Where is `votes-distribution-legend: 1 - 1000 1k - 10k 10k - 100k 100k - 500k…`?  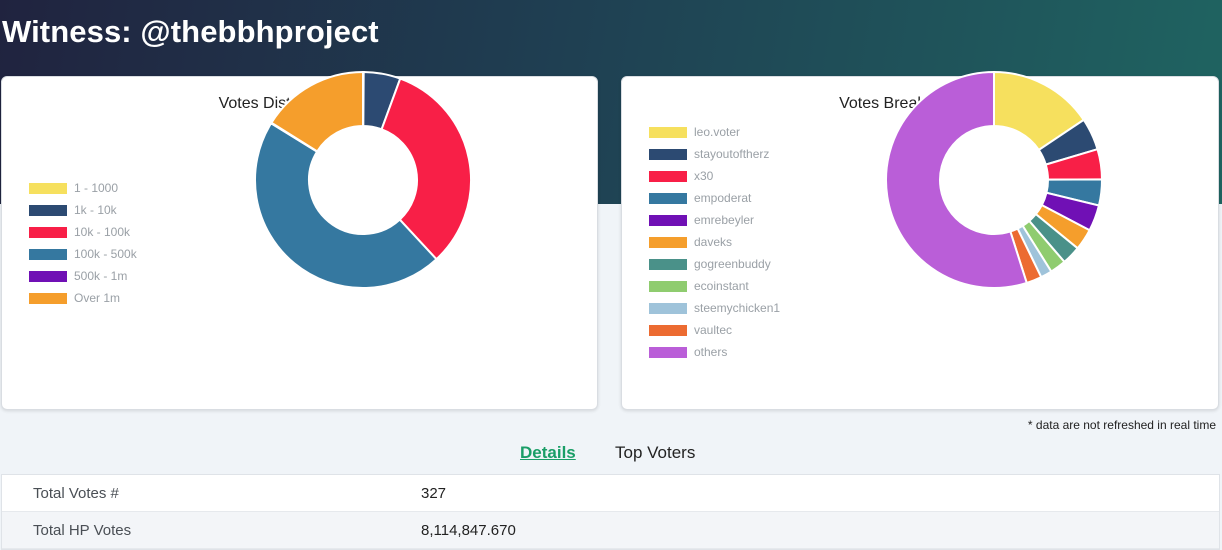 votes-distribution-legend: 1 - 1000 1k - 10k 10k - 100k 100k - 500k… is located at coordinates (83, 243).